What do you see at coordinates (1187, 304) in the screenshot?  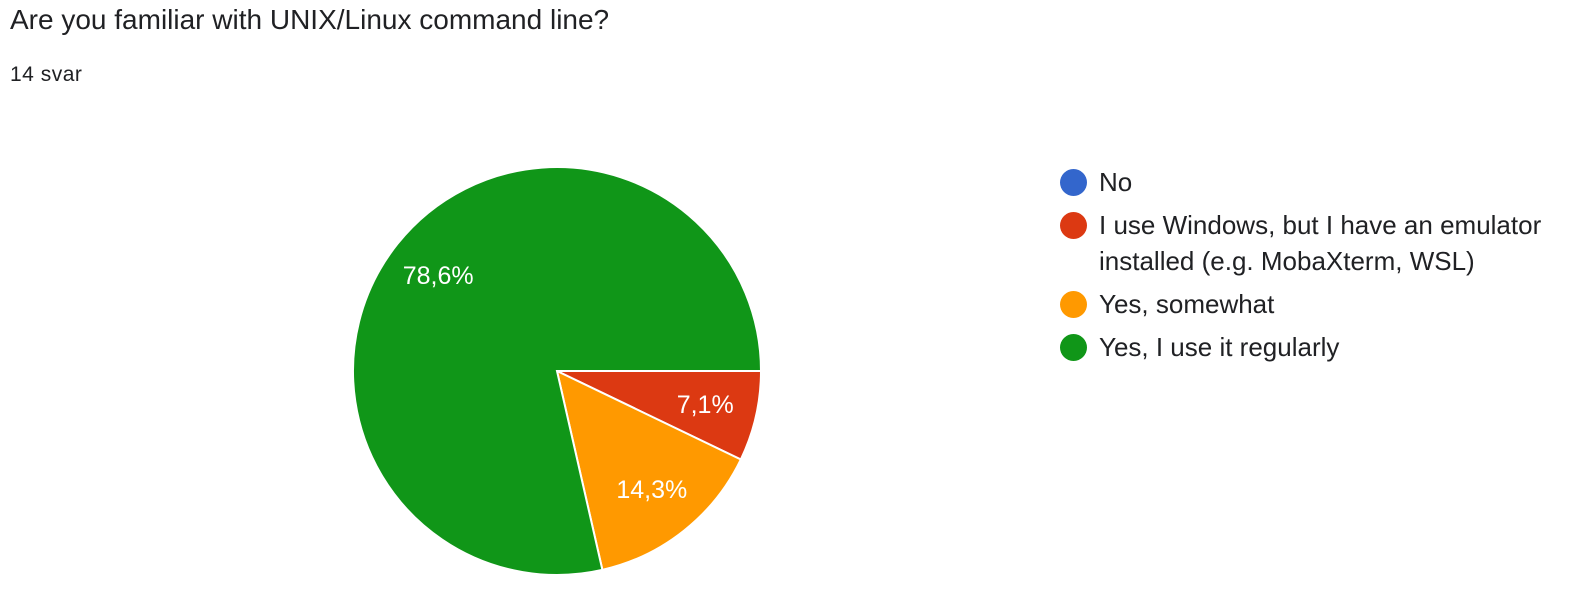 I see `legend-label: Yes, somewhat` at bounding box center [1187, 304].